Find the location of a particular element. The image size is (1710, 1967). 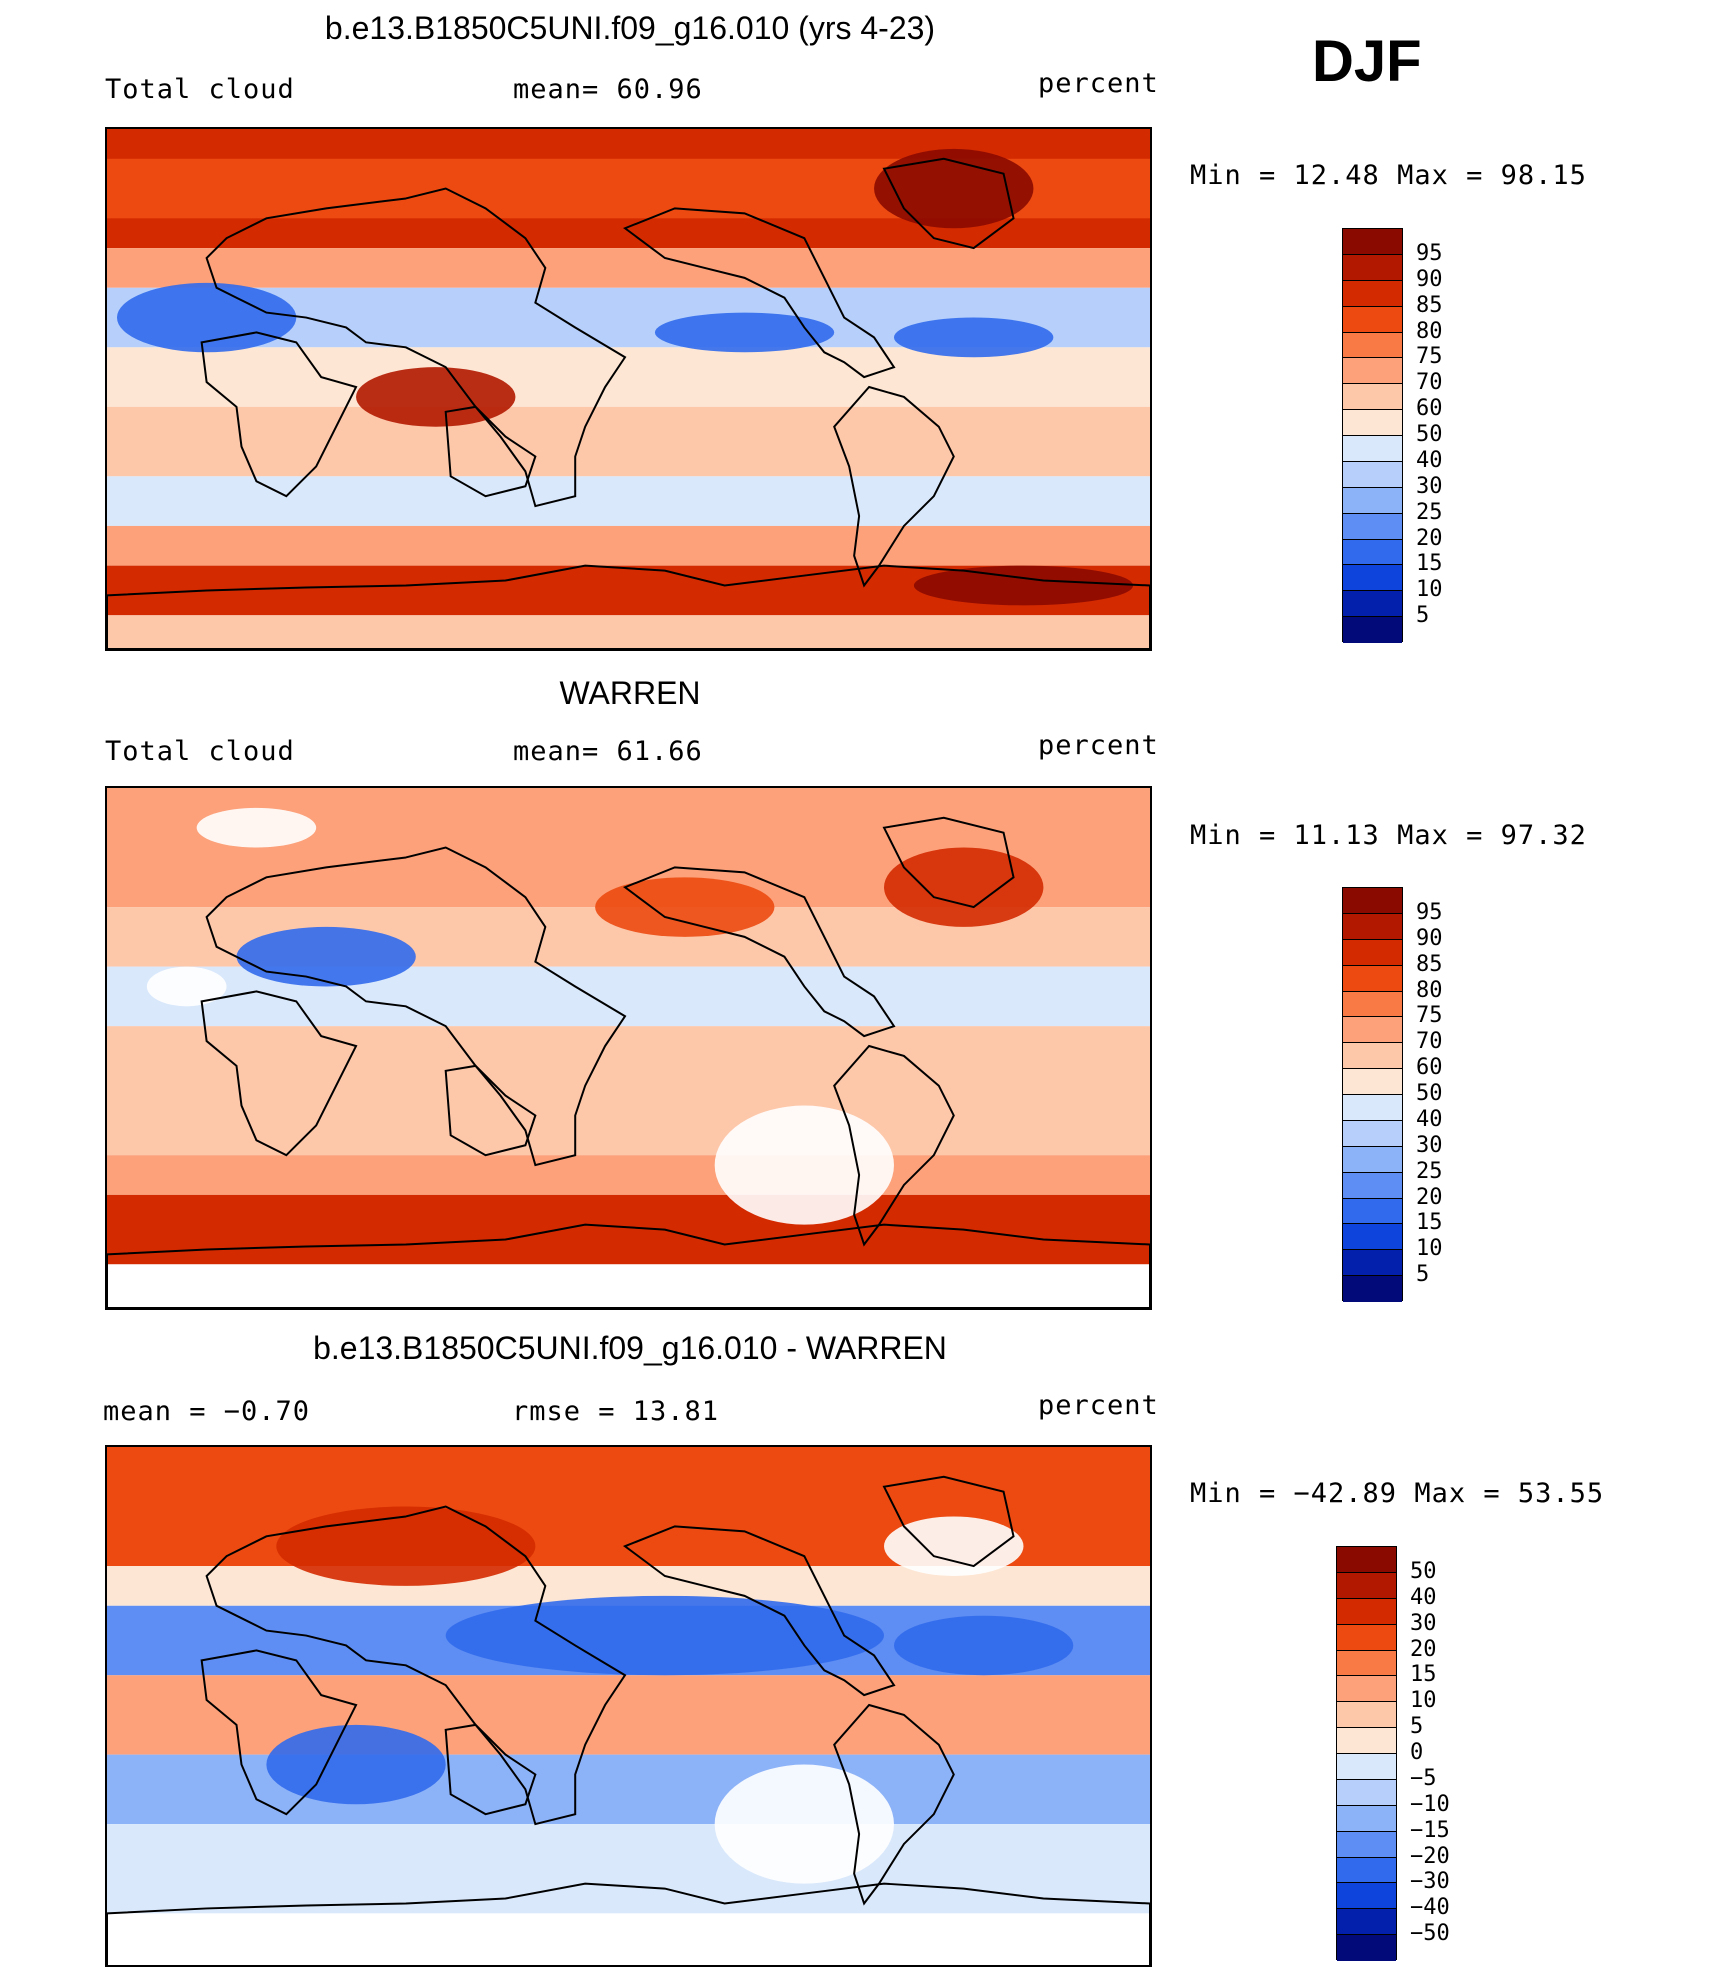

colorbar-tick-label: −20 is located at coordinates (1430, 1856).